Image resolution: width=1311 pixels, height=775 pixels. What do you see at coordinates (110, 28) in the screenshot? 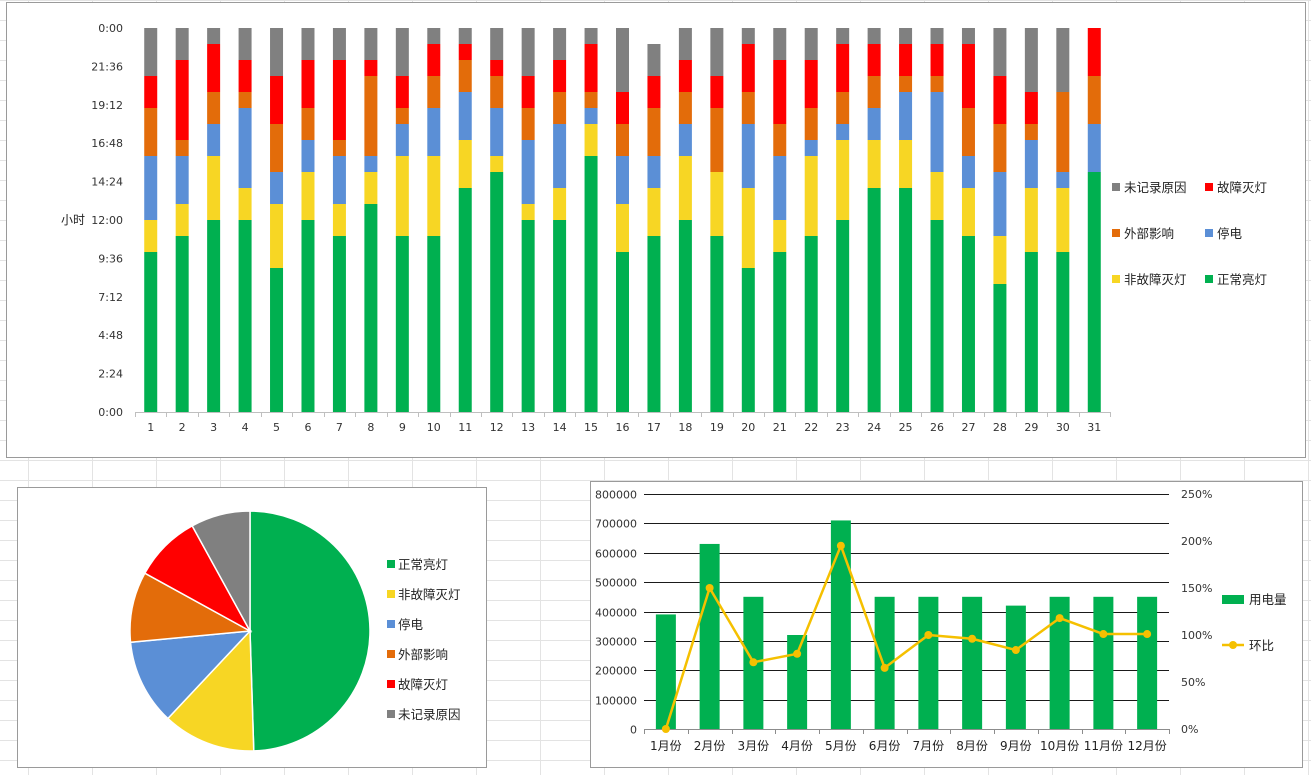
I see `y-tick-label: 0:00` at bounding box center [110, 28].